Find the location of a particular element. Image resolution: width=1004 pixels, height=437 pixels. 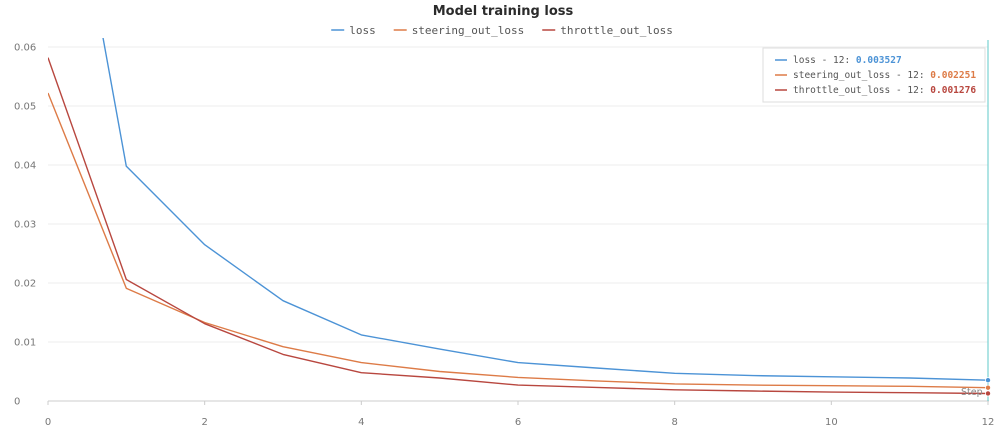

x-axis-label: Step is located at coordinates (972, 392).